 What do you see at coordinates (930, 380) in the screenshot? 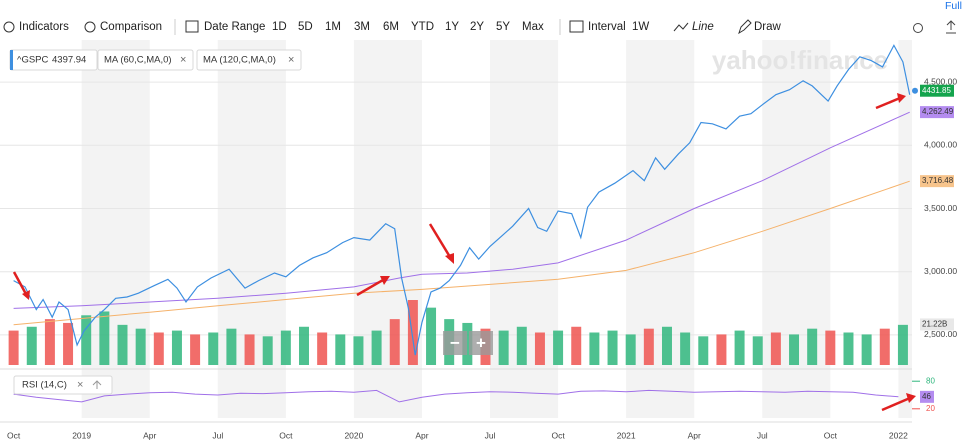
I see `rsi-level-label: 80` at bounding box center [930, 380].